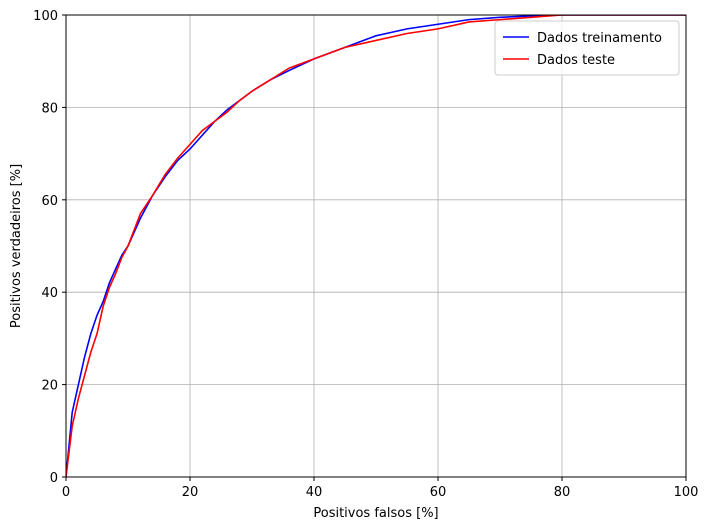 The height and width of the screenshot is (530, 708). What do you see at coordinates (66, 492) in the screenshot?
I see `x-tick-label: 0` at bounding box center [66, 492].